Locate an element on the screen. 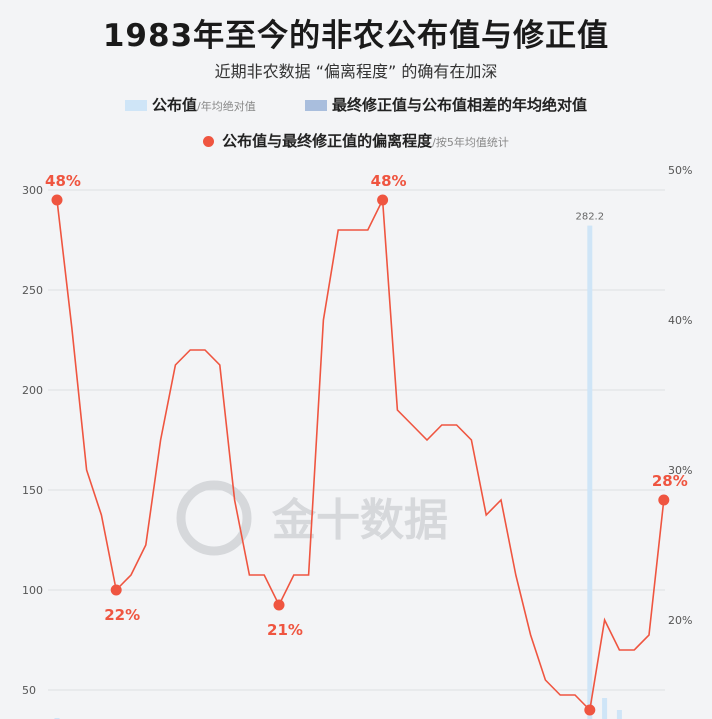  left-axis-tick-label: 250 is located at coordinates (32, 290).